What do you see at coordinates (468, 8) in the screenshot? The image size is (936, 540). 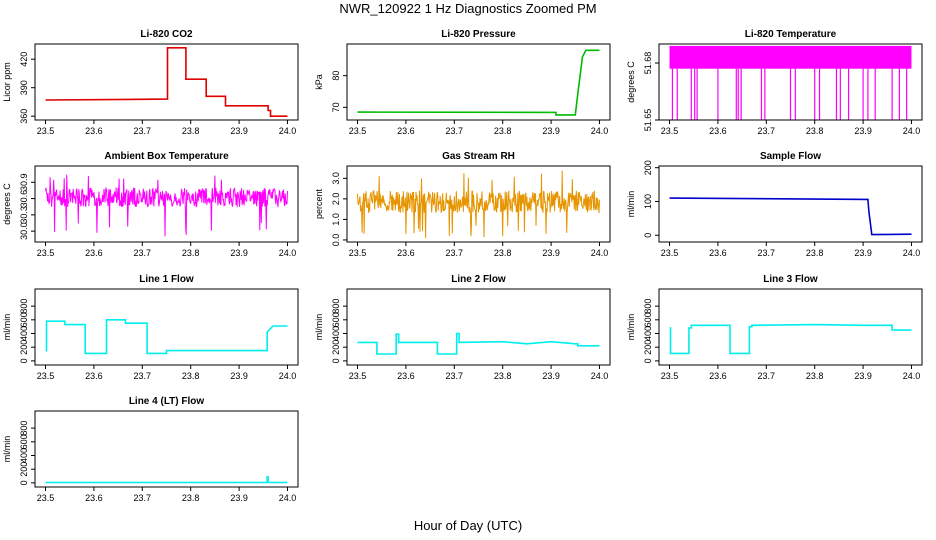 I see `page-title: NWR_120922 1 Hz Diagnostics Zoomed PM` at bounding box center [468, 8].